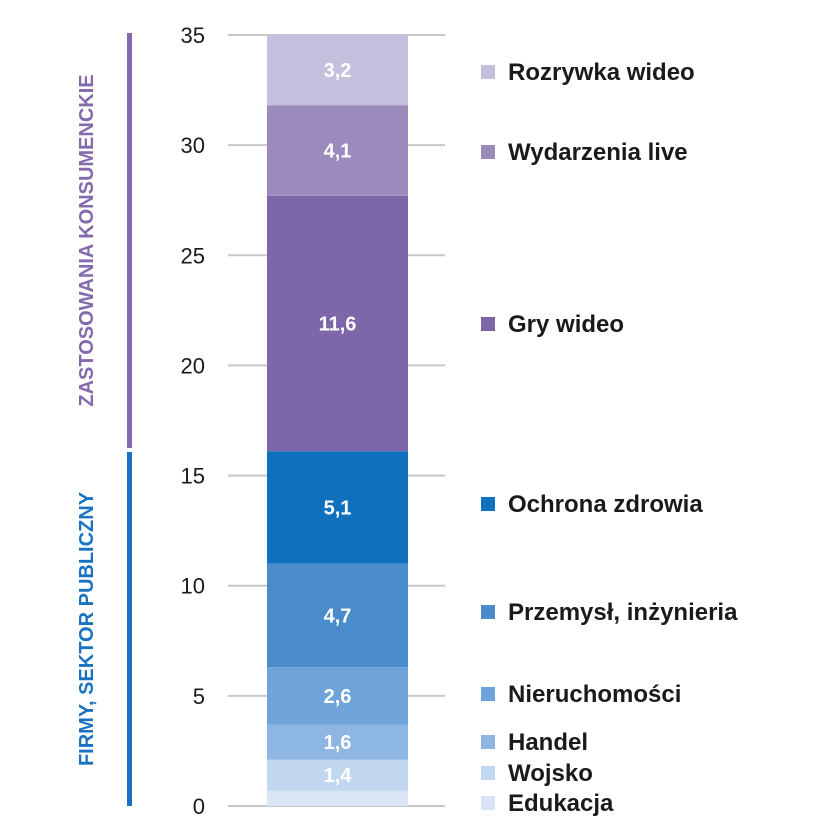 This screenshot has height=840, width=840. I want to click on y-tick-label: 5, so click(199, 696).